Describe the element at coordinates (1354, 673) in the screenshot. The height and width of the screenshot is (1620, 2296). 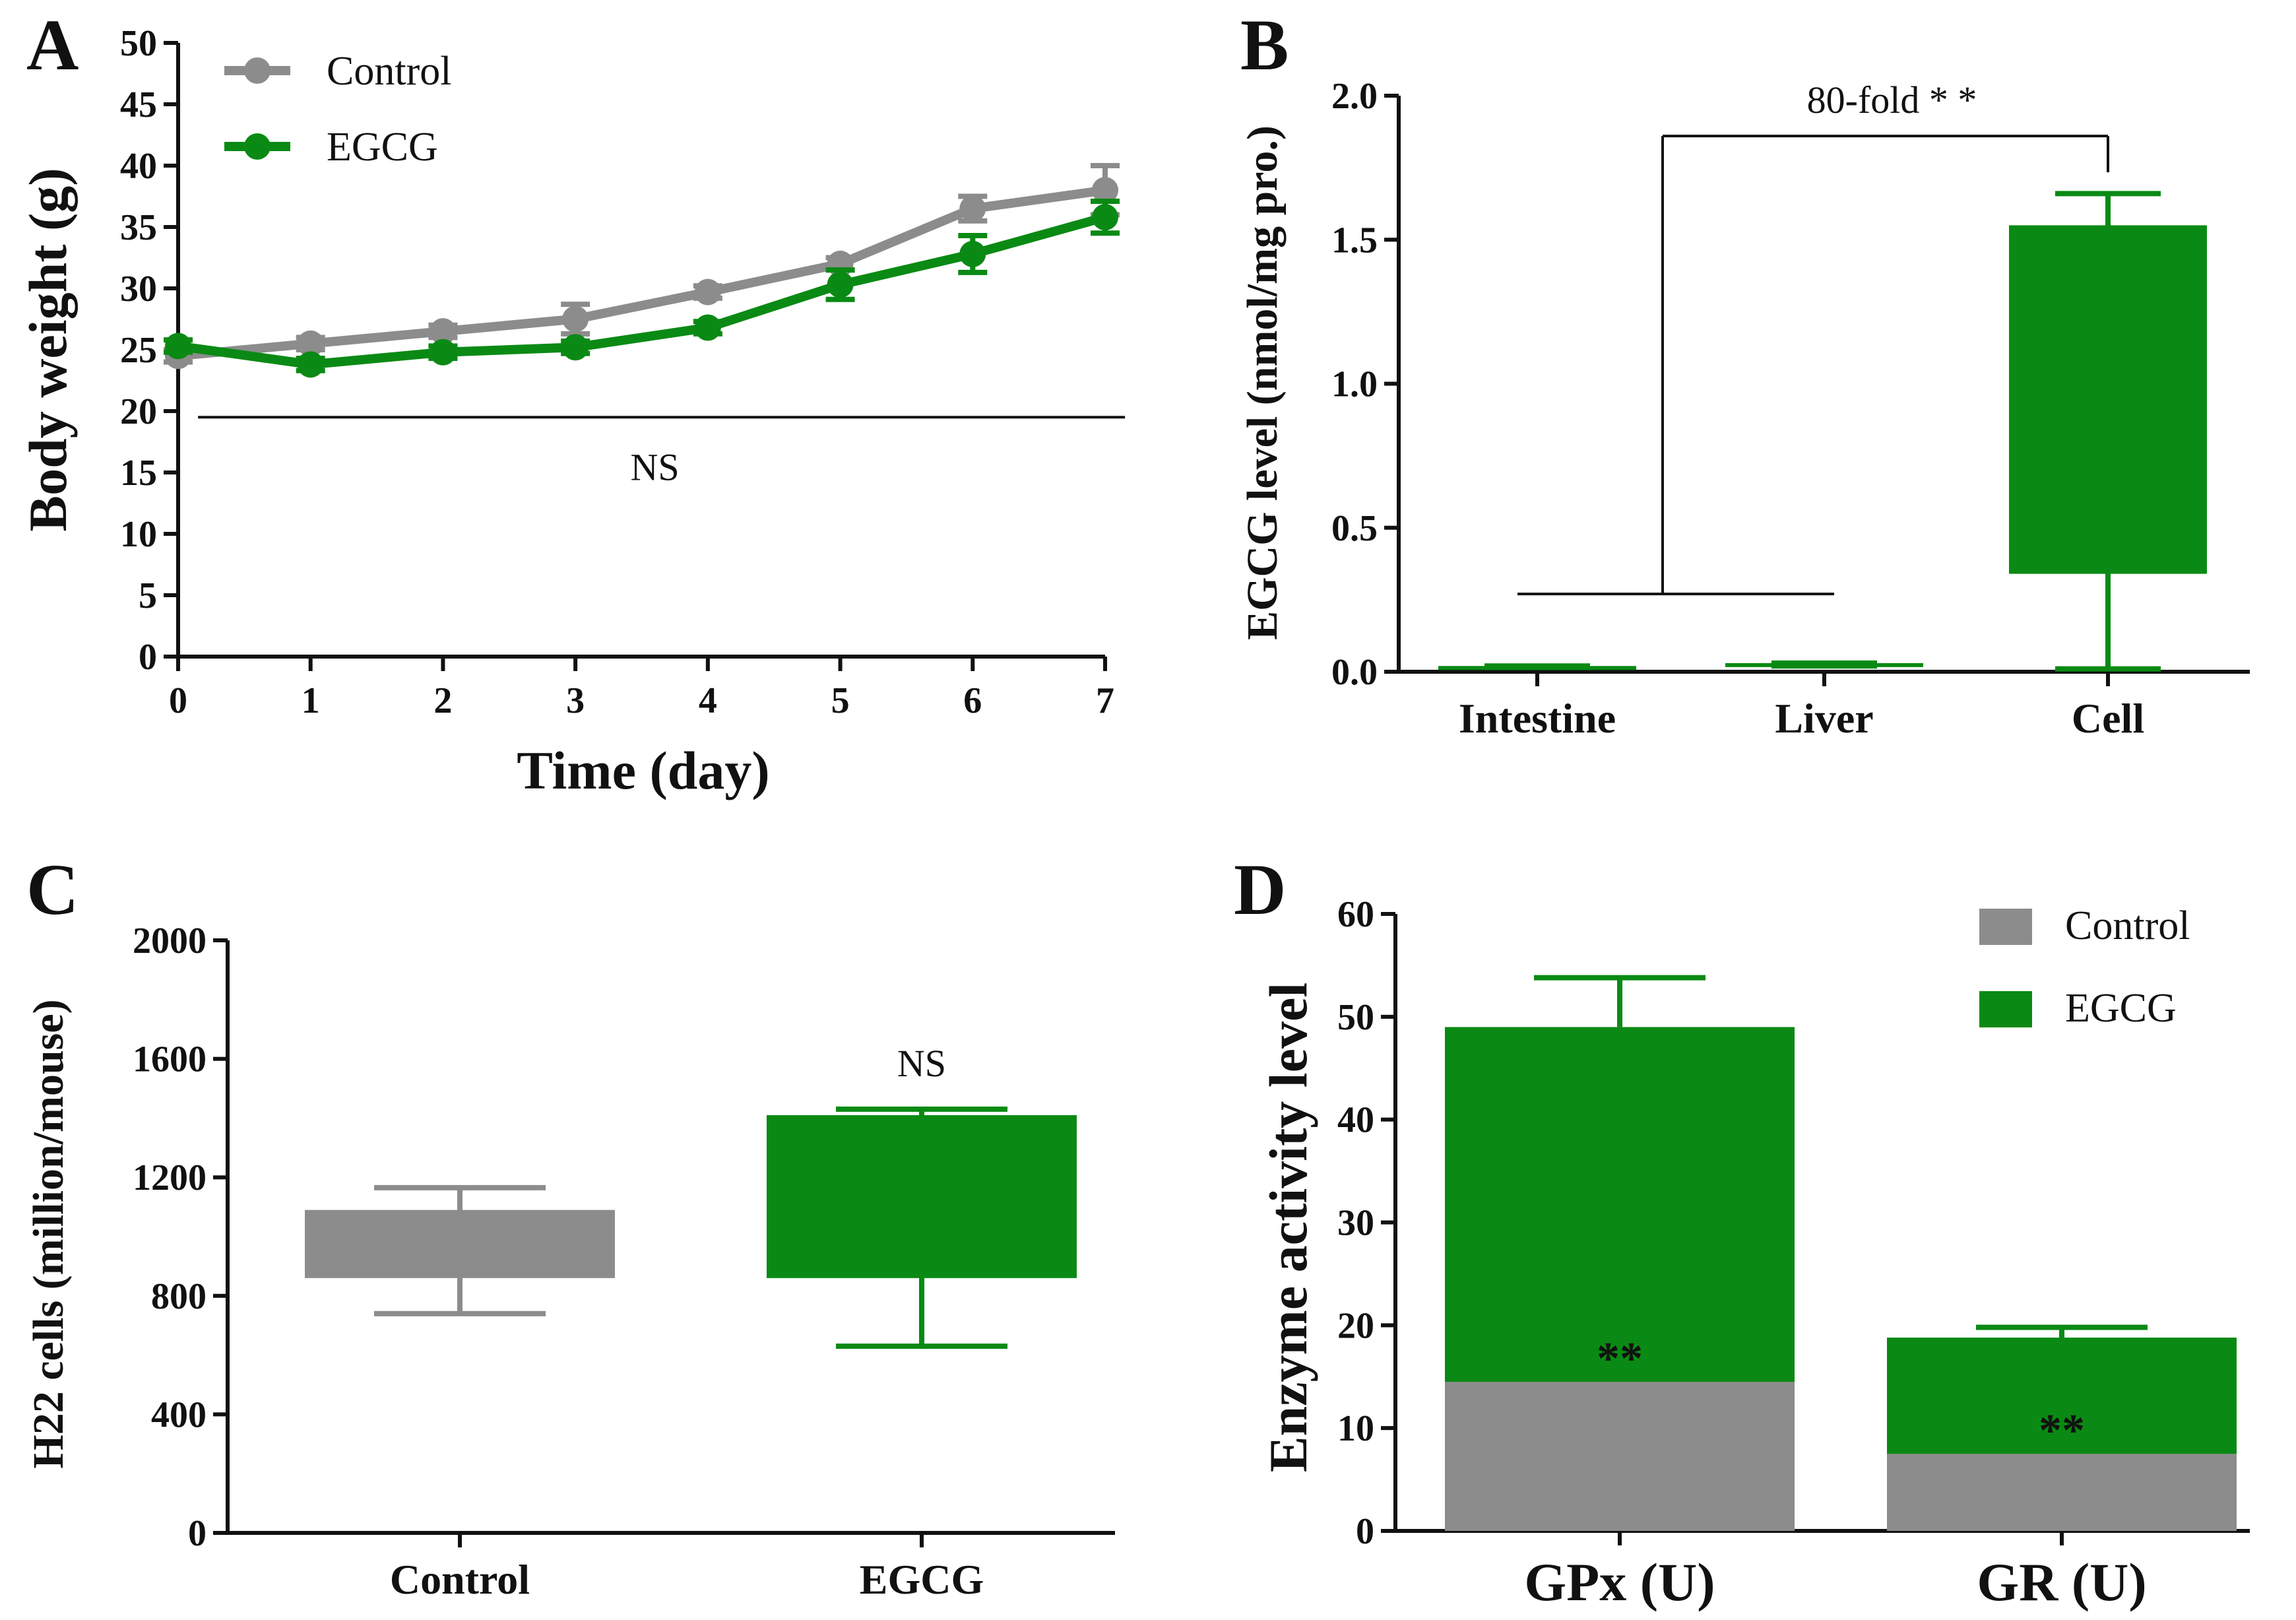
I see `y-tick-label: 0.0` at that location.